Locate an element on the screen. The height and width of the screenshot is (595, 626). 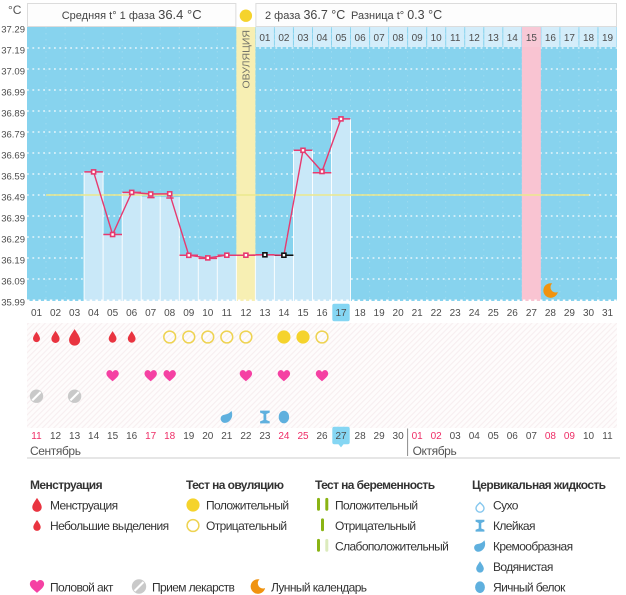
svg-text: 2 фаза 36.7 °C is located at coordinates (305, 15).